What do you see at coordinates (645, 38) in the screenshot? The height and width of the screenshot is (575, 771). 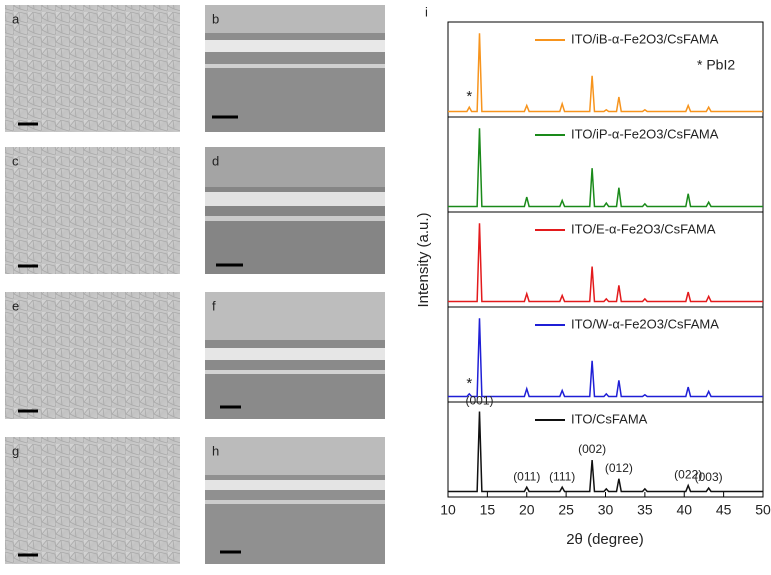 I see `legend-label: ITO/iB-α-Fe2O3/CsFAMA` at bounding box center [645, 38].